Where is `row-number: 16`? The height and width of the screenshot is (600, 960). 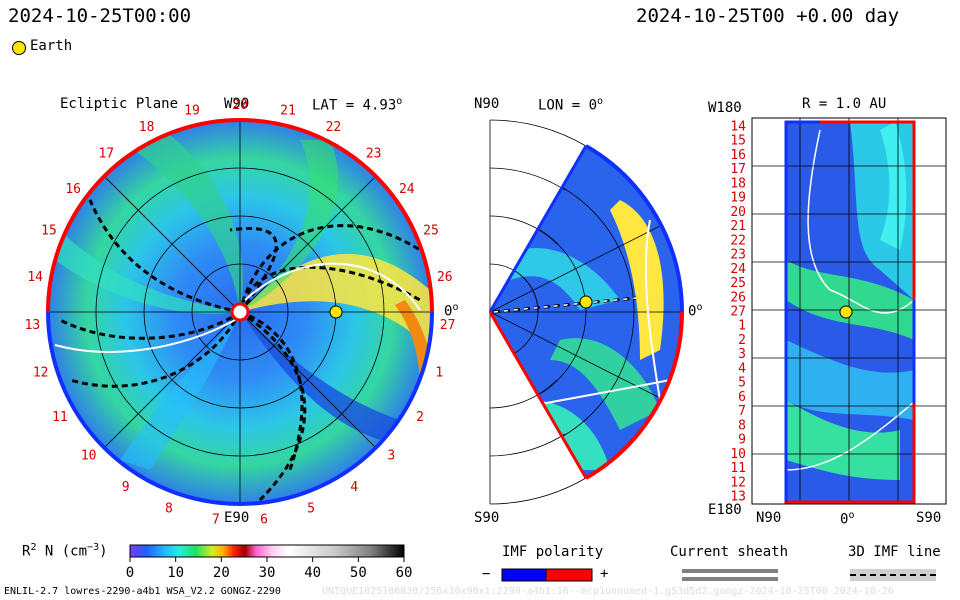
row-number: 16 is located at coordinates (738, 155).